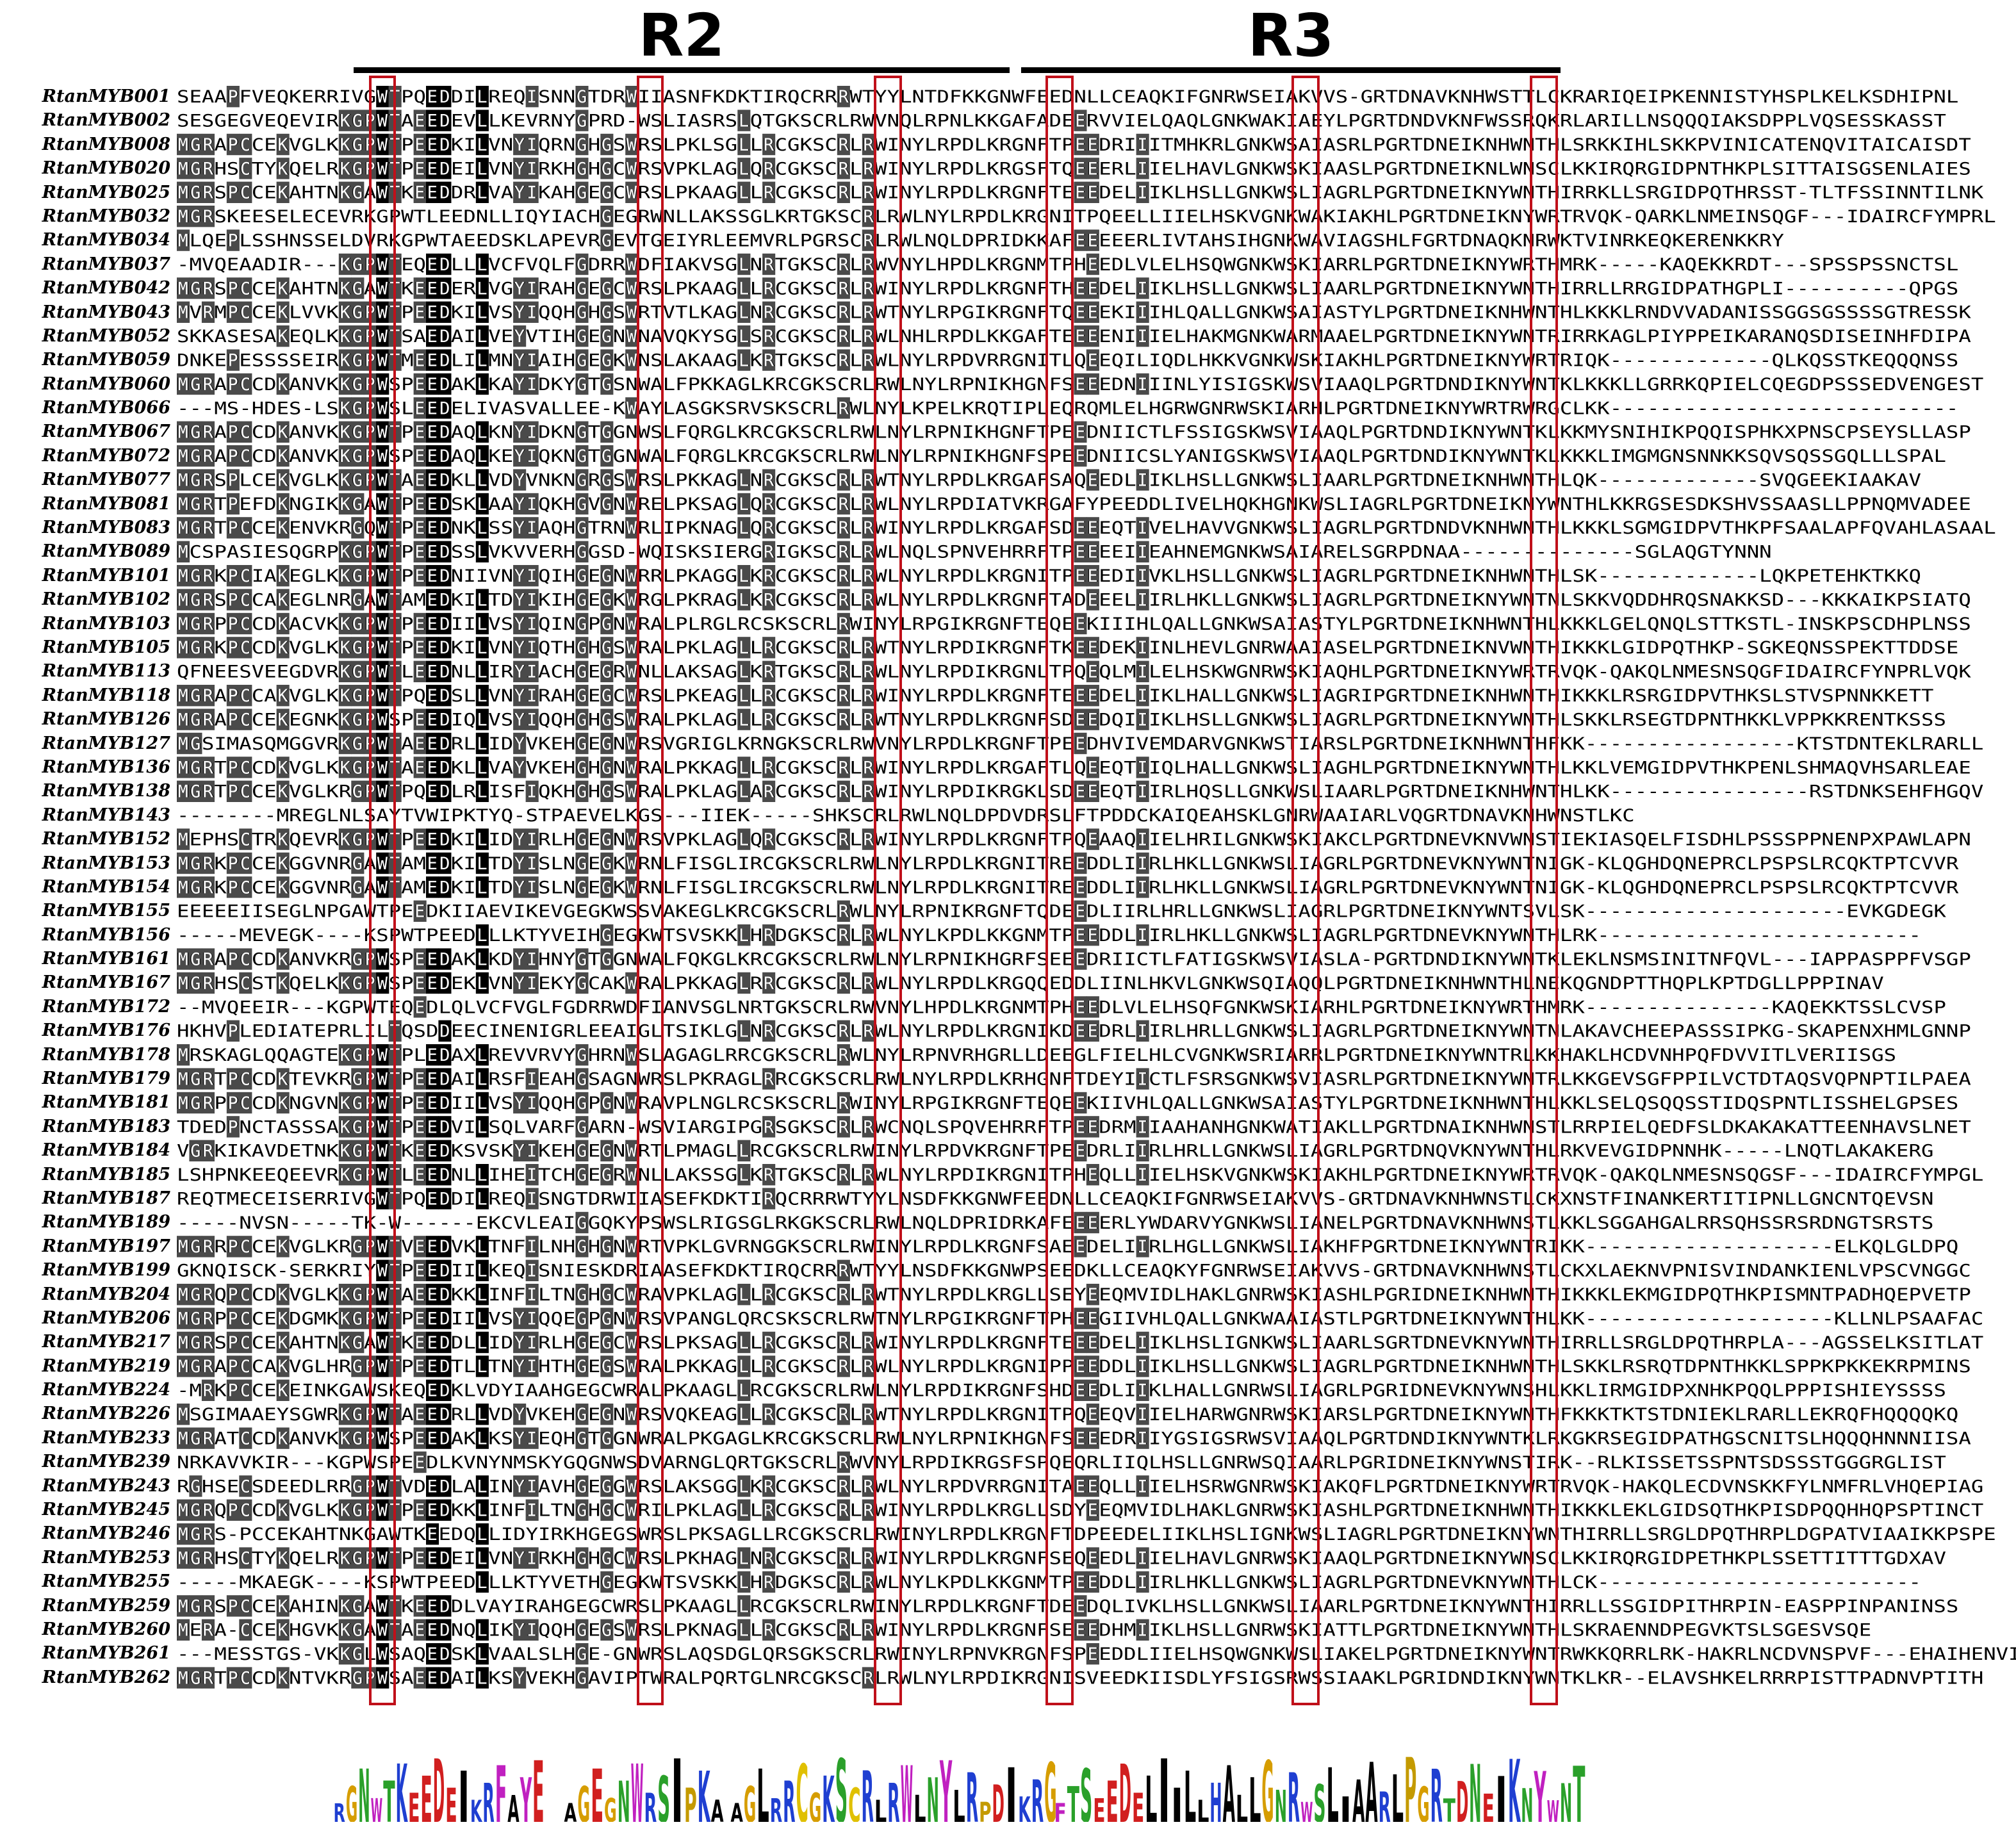 The width and height of the screenshot is (2016, 1827). Describe the element at coordinates (106, 335) in the screenshot. I see `sequence-name: RtanMYB052` at that location.